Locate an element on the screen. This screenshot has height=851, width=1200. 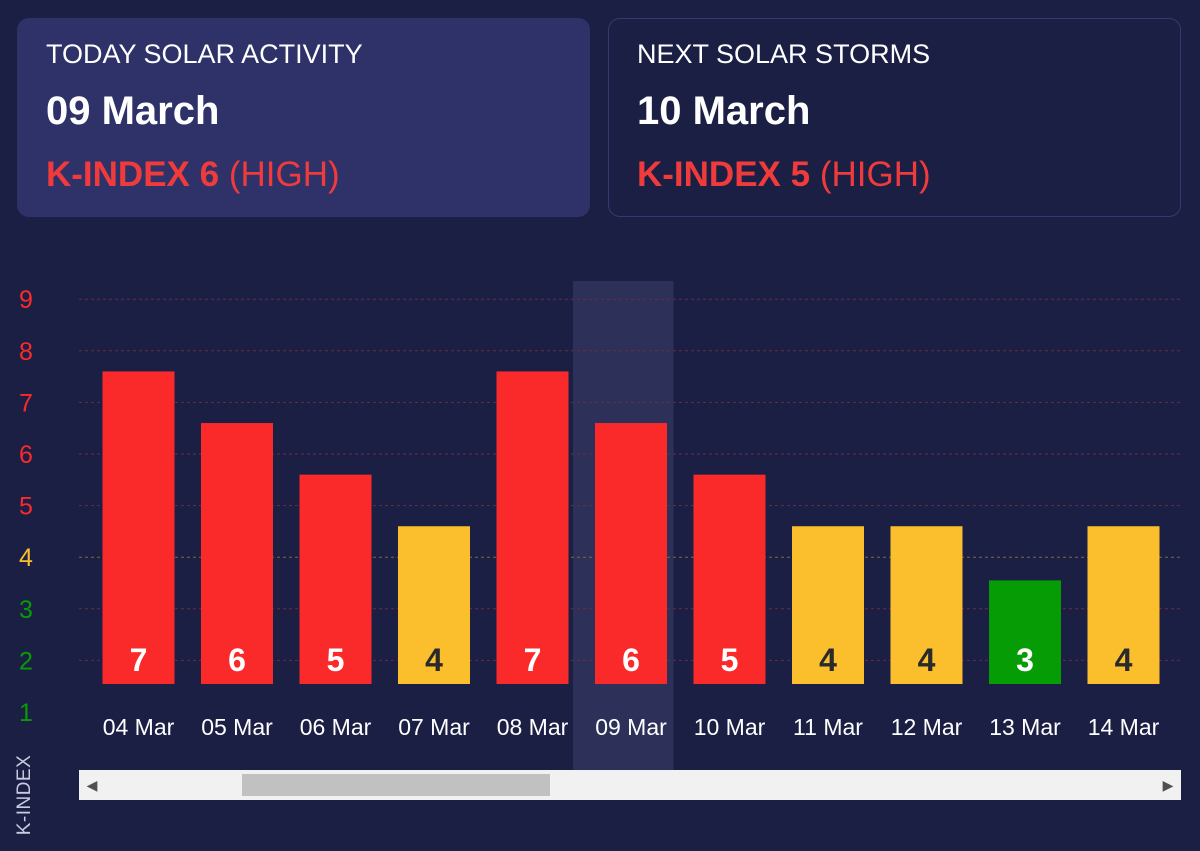
x-tick-label: 04 Mar is located at coordinates (139, 727).